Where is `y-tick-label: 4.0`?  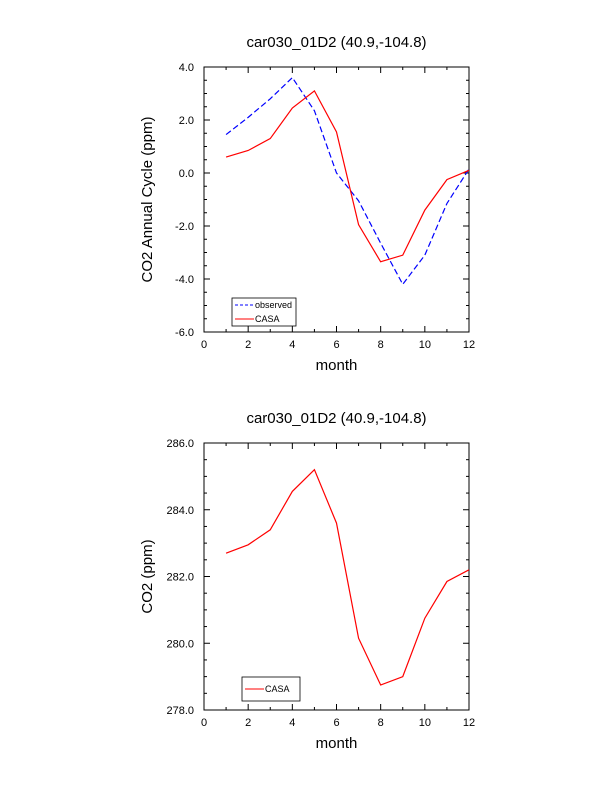 y-tick-label: 4.0 is located at coordinates (186, 68).